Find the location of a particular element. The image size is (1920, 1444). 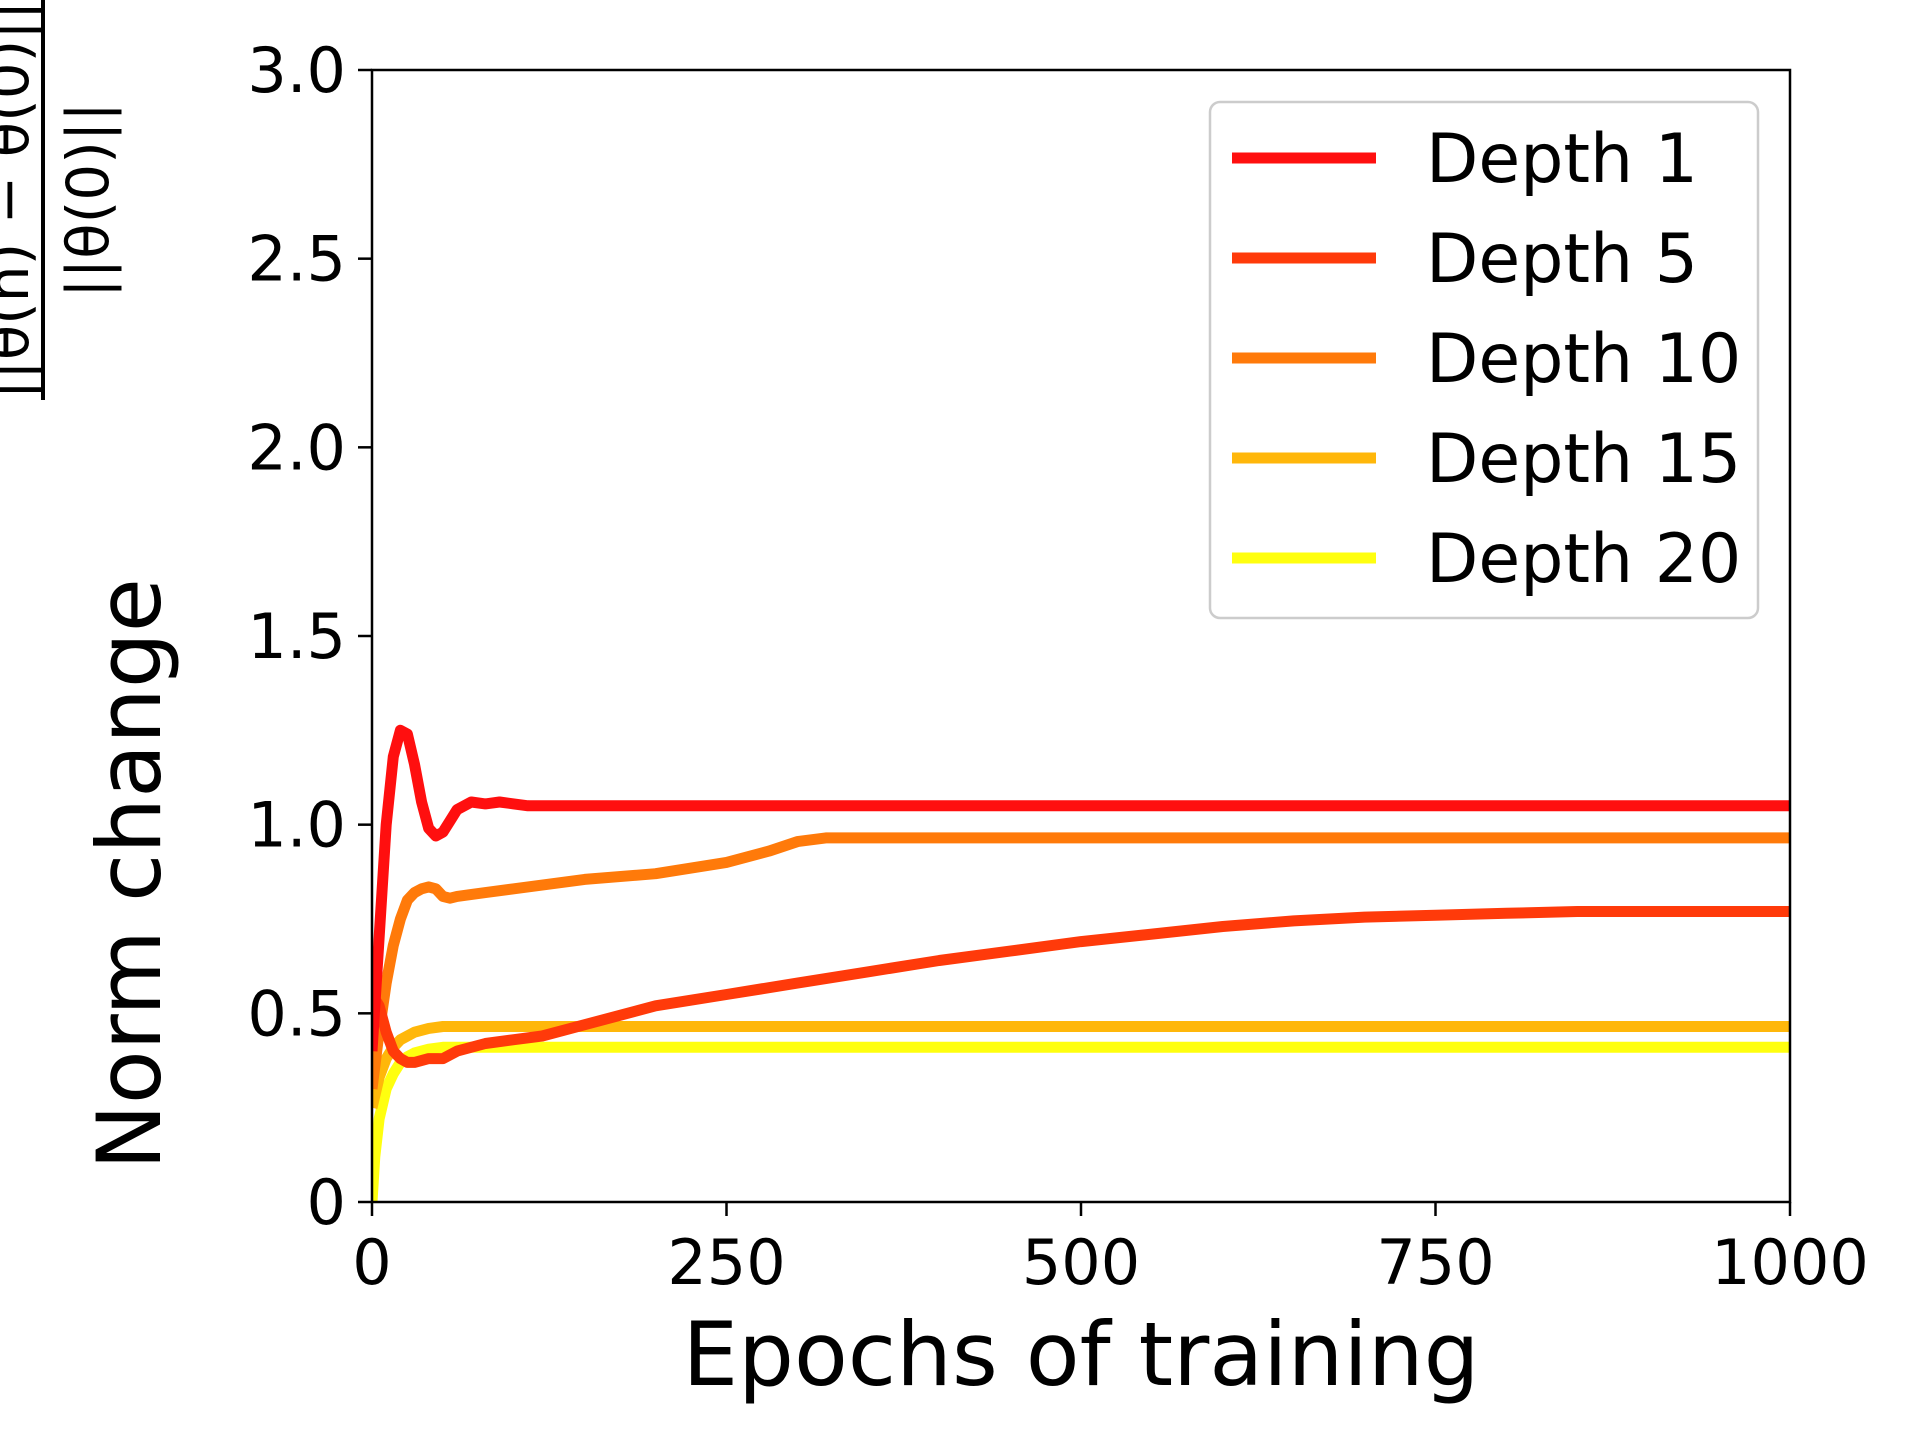

legend-label-2: Depth 5 is located at coordinates (1562, 259).